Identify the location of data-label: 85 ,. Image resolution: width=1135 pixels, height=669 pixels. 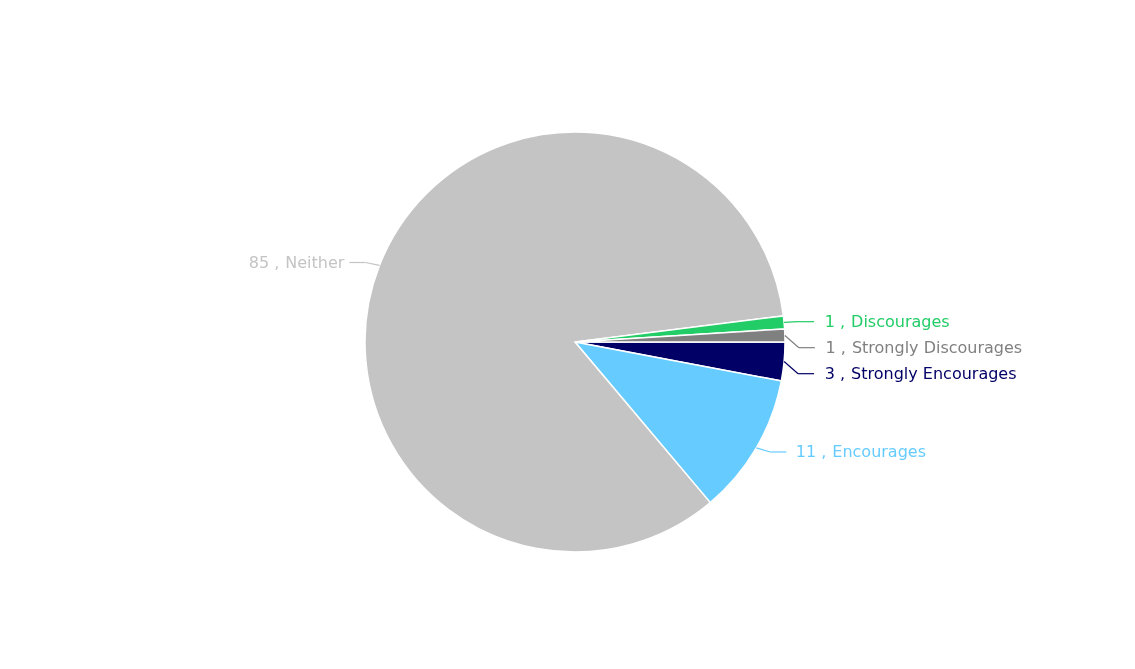
(264, 262).